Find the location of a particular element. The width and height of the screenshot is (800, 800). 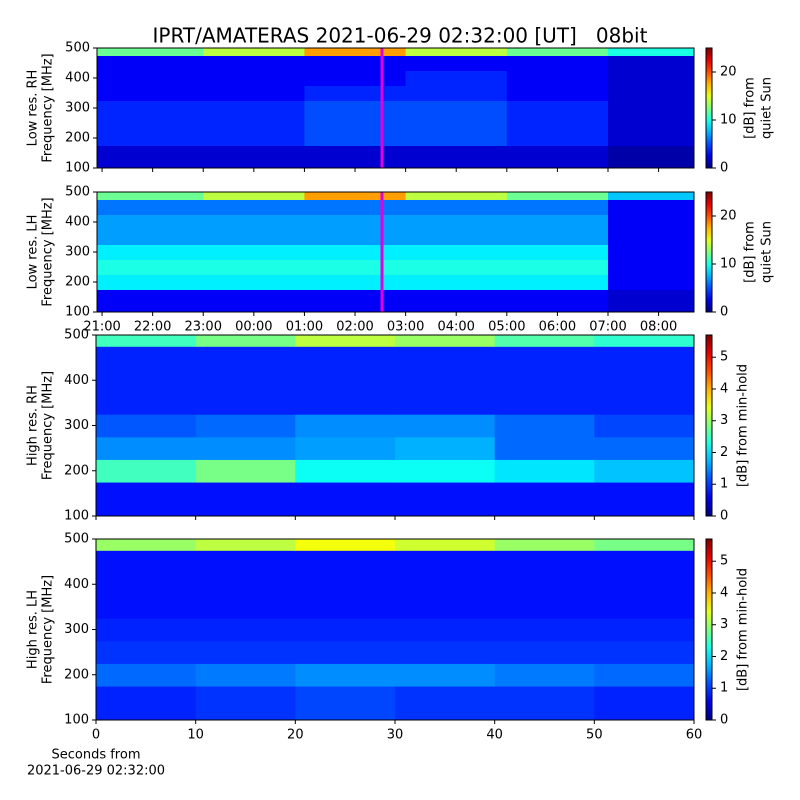

x-tick-label: 22:00 is located at coordinates (152, 327).